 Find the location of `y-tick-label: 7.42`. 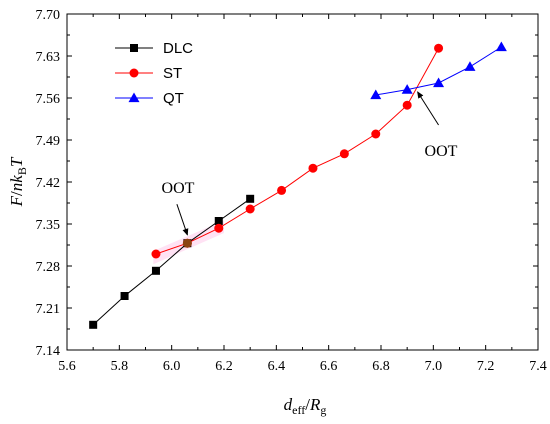

y-tick-label: 7.42 is located at coordinates (48, 183).